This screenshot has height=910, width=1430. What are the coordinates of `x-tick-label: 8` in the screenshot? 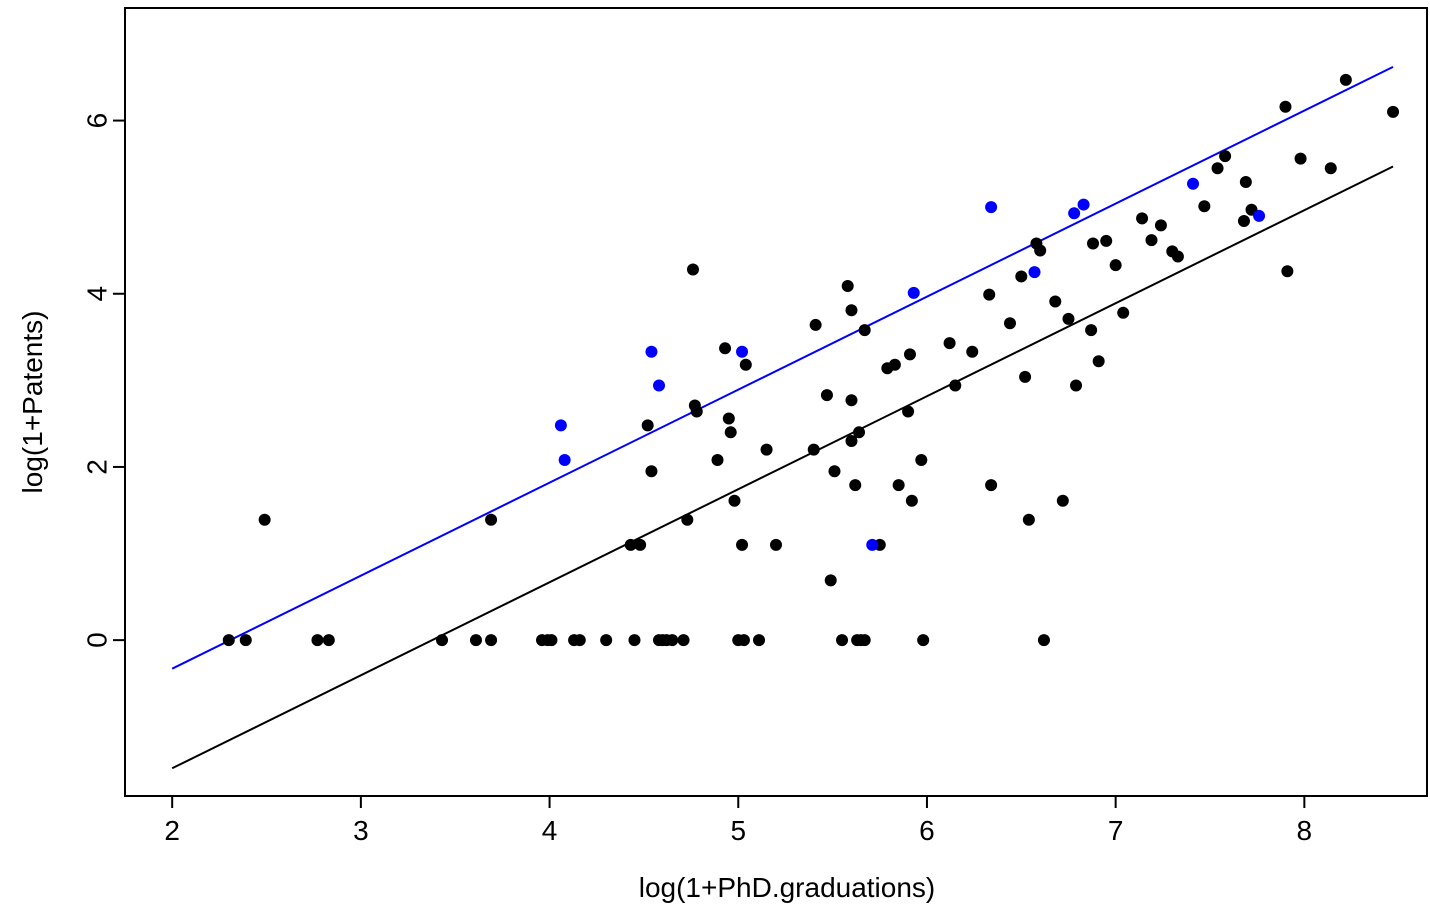 It's located at (1305, 830).